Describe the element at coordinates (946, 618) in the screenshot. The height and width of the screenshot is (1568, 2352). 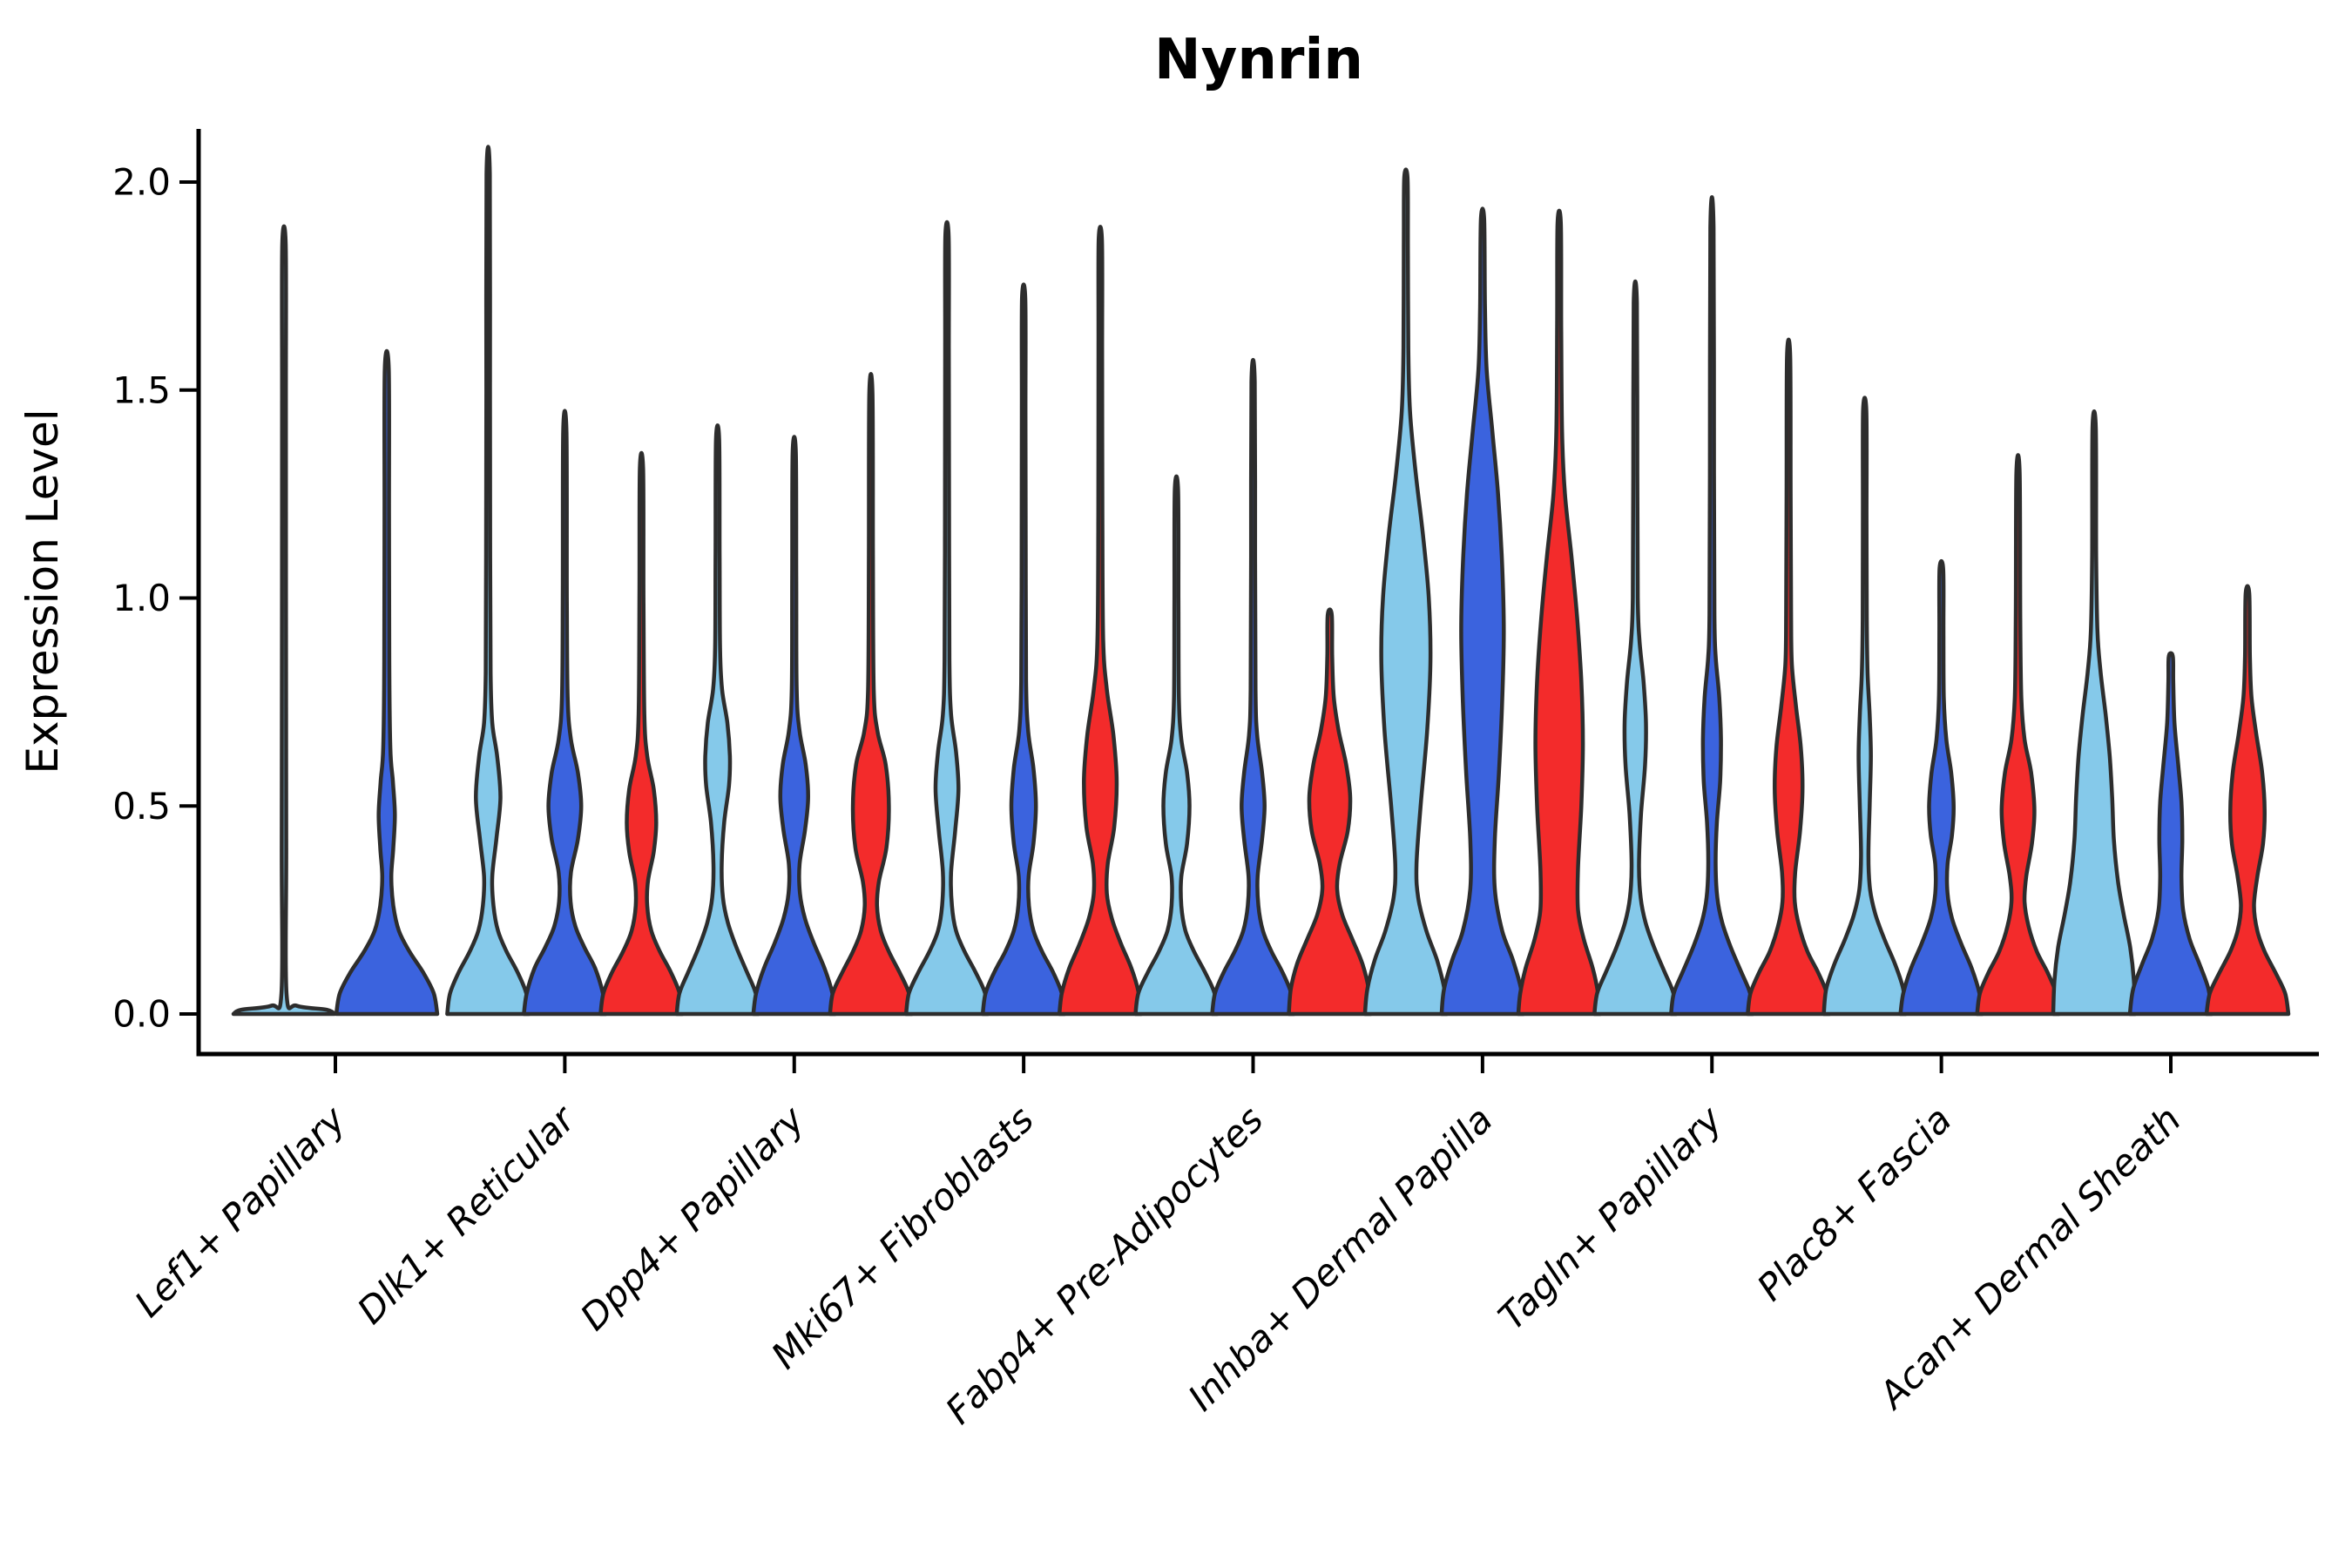
I see `violin-mki67-fibroblasts-light_blue` at that location.